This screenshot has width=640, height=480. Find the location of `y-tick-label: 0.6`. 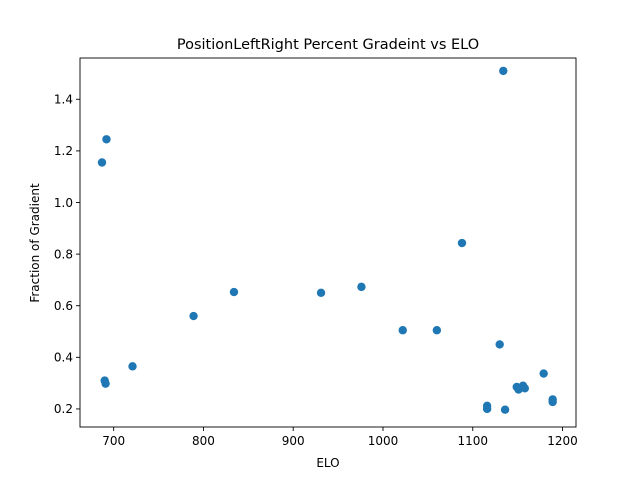

y-tick-label: 0.6 is located at coordinates (63, 306).